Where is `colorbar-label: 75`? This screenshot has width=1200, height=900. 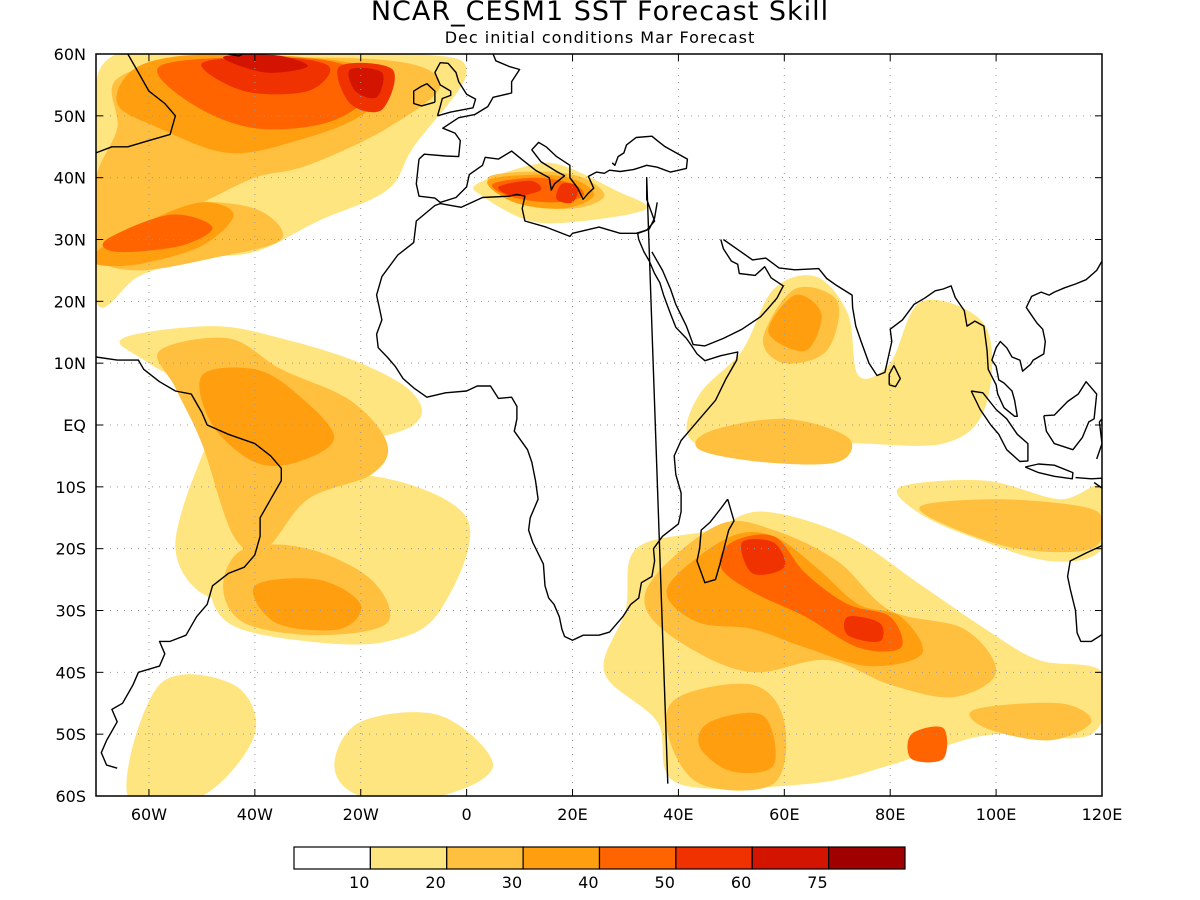
colorbar-label: 75 is located at coordinates (817, 882).